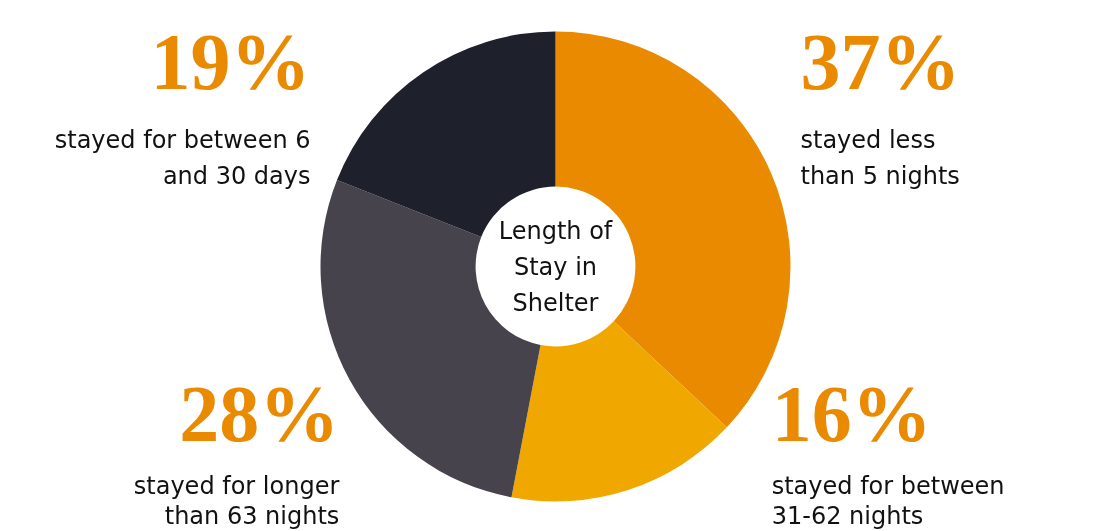  Describe the element at coordinates (888, 500) in the screenshot. I see `slice-label: stayed for between 31-62 nights` at that location.